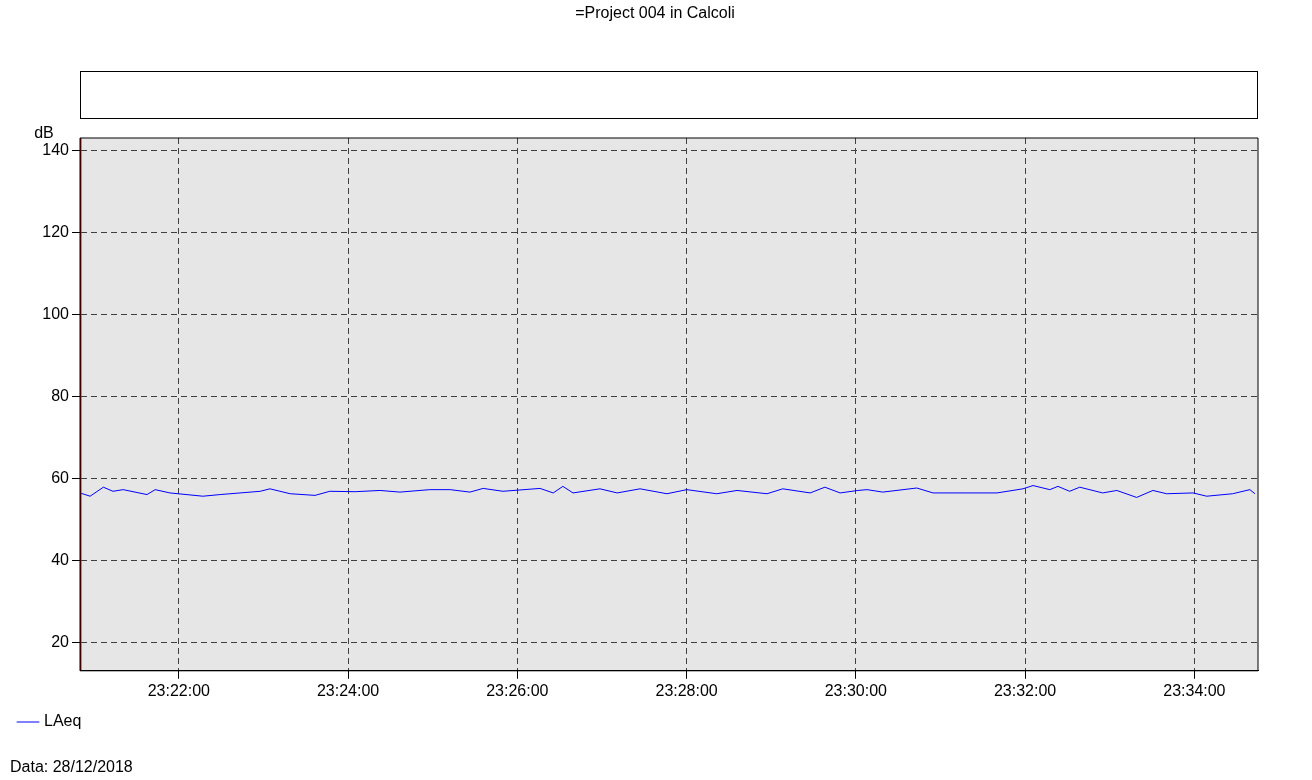  Describe the element at coordinates (179, 690) in the screenshot. I see `x-tick-label: 23:22:00` at that location.